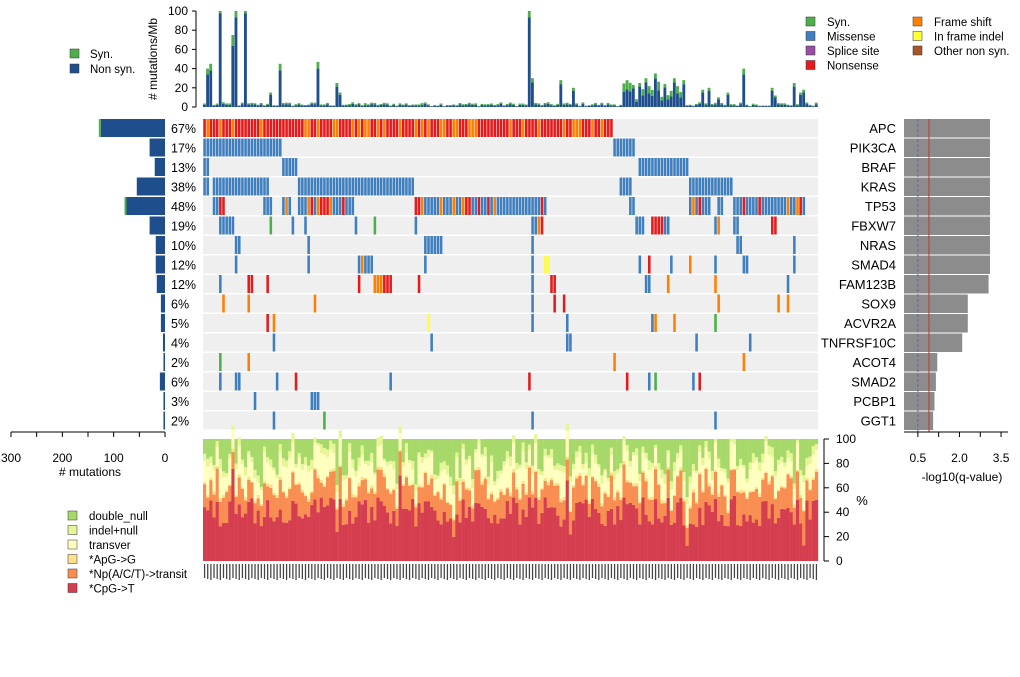 The width and height of the screenshot is (1020, 677). I want to click on gene-label-sox9: SOX9, so click(878, 303).